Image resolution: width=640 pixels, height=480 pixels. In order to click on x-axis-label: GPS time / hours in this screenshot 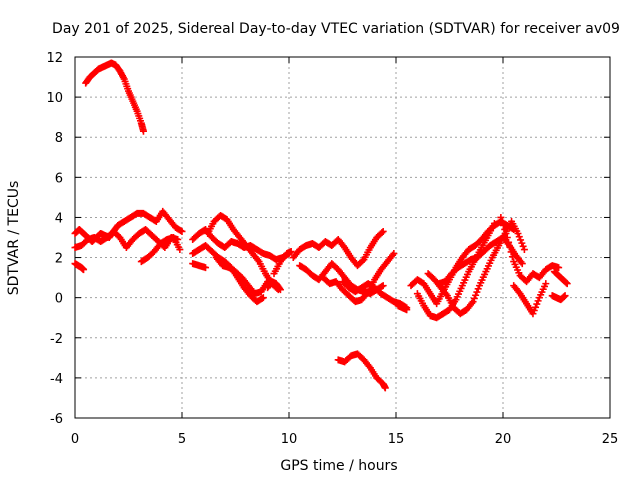, I will do `click(338, 466)`.